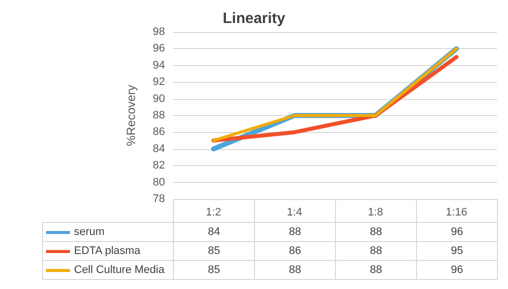 This screenshot has width=508, height=289. Describe the element at coordinates (158, 132) in the screenshot. I see `y-tick-label: 86` at that location.